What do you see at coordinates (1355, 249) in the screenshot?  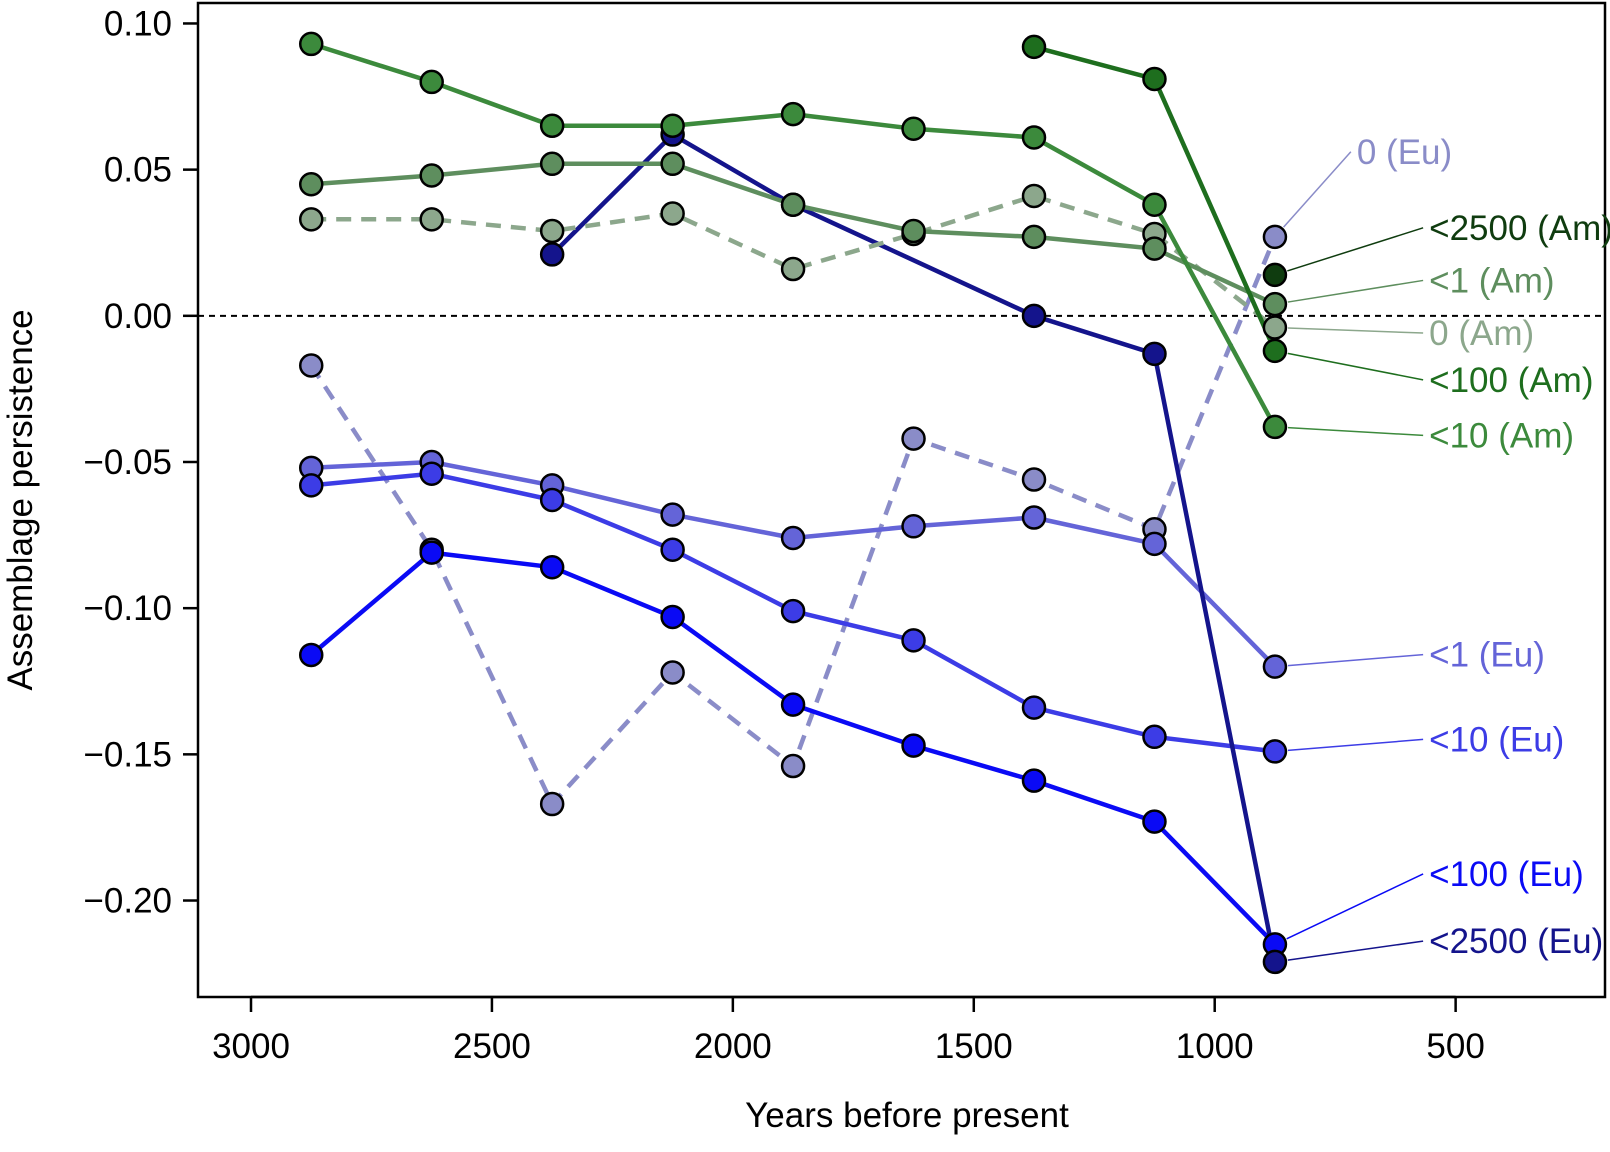 I see `leader-line-lt2500-am` at bounding box center [1355, 249].